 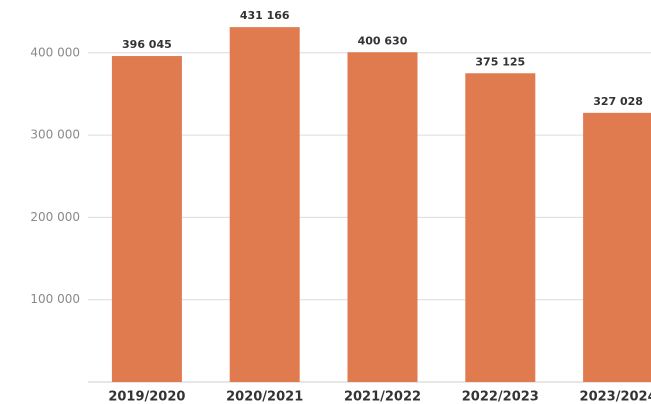 I want to click on y-tick-label: 300 000, so click(x=55, y=135).